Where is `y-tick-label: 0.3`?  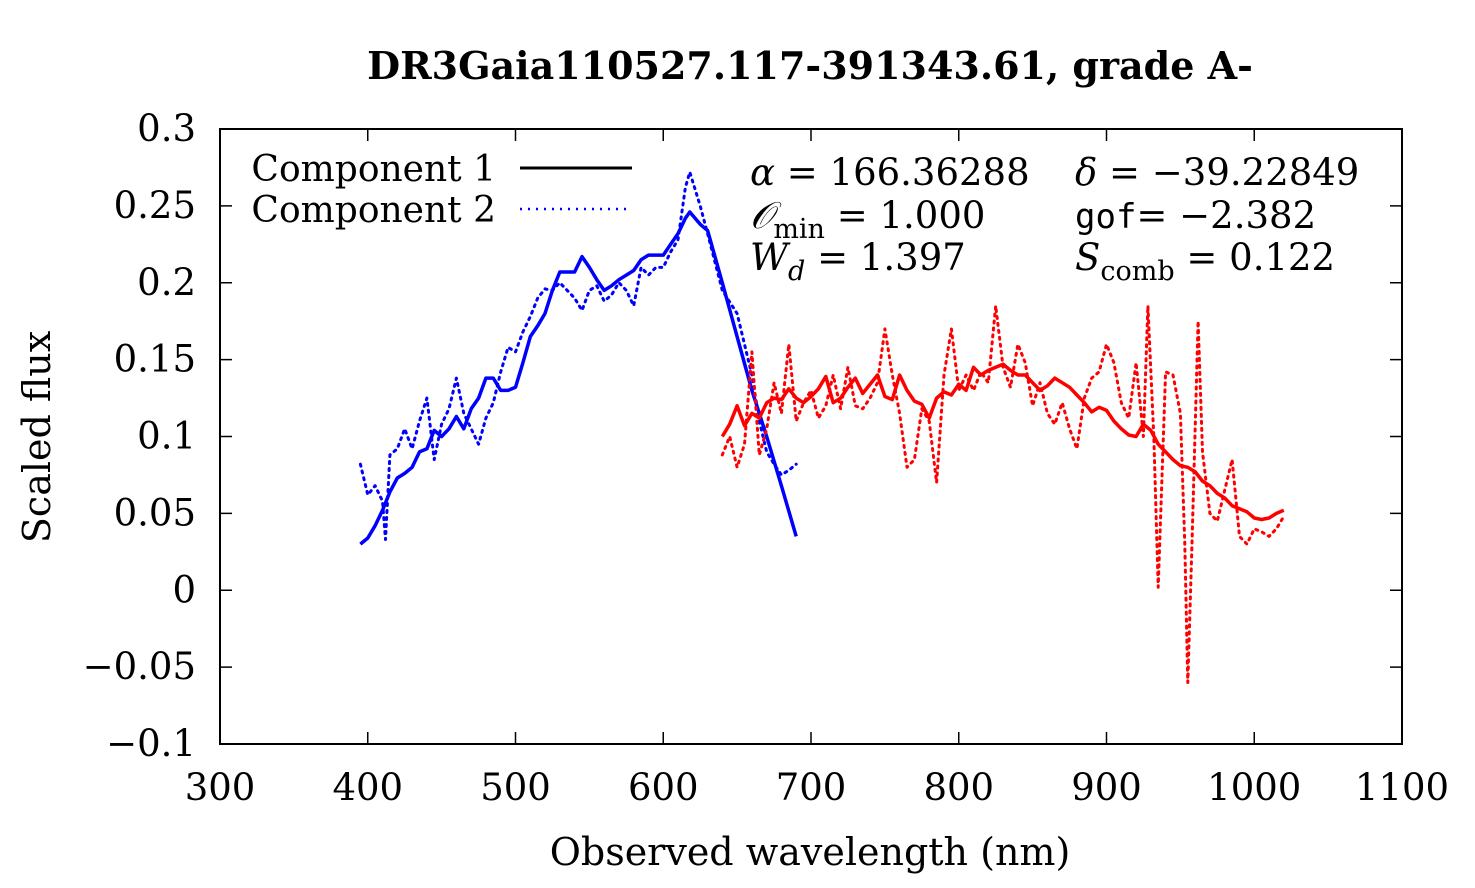 y-tick-label: 0.3 is located at coordinates (166, 128).